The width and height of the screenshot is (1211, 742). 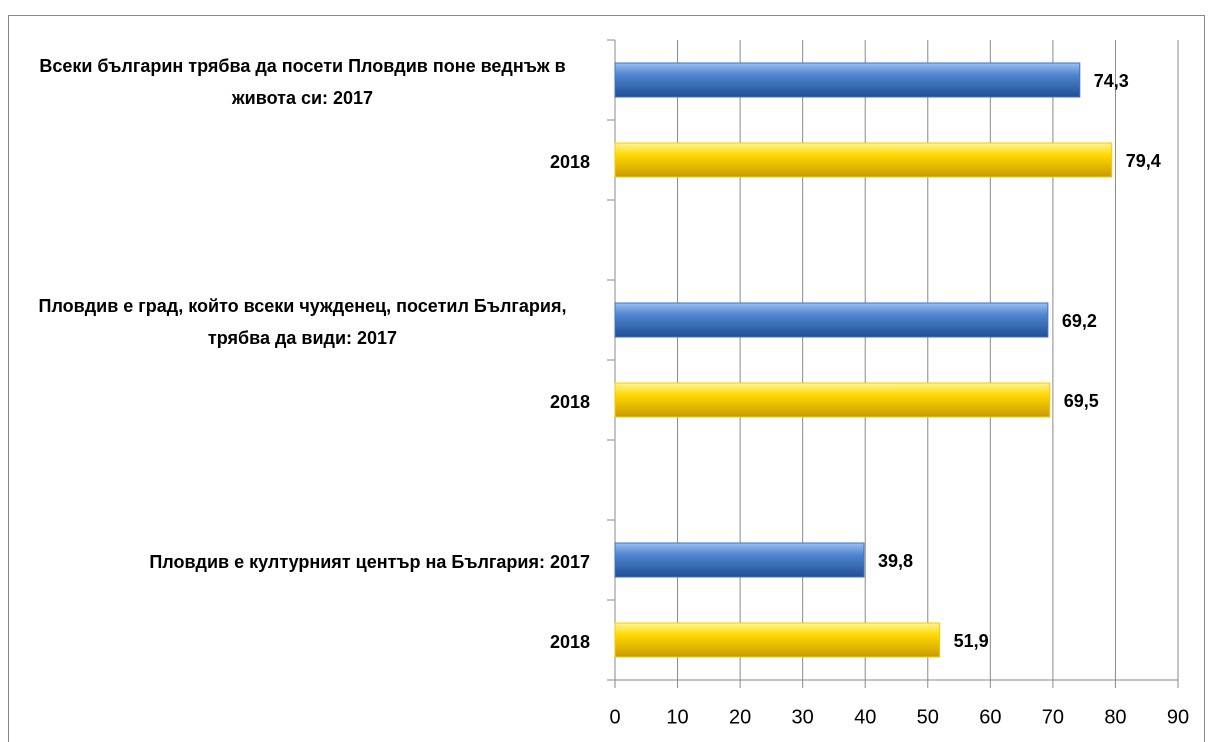 What do you see at coordinates (990, 717) in the screenshot?
I see `x-tick-label: 60` at bounding box center [990, 717].